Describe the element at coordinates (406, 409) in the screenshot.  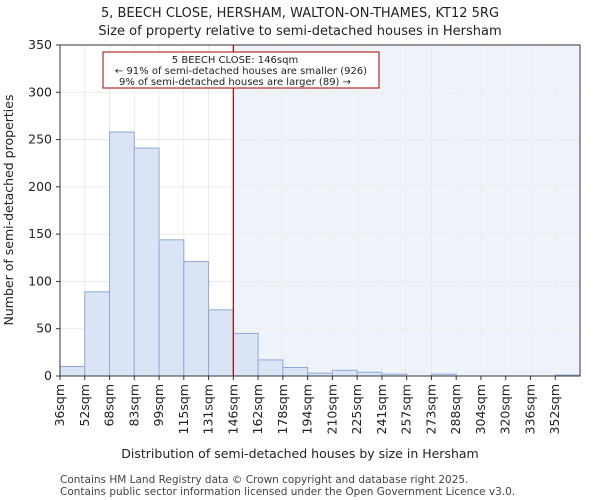
I see `x-tick-label: 257sqm` at that location.